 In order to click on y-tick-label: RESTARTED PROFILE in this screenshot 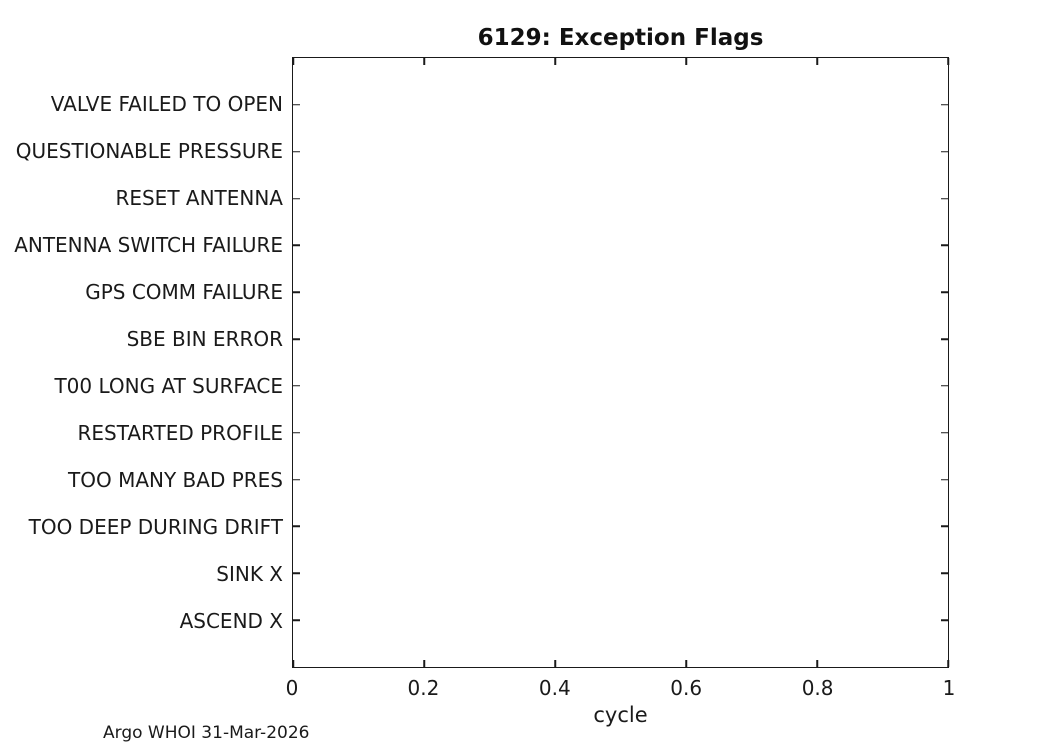, I will do `click(180, 433)`.